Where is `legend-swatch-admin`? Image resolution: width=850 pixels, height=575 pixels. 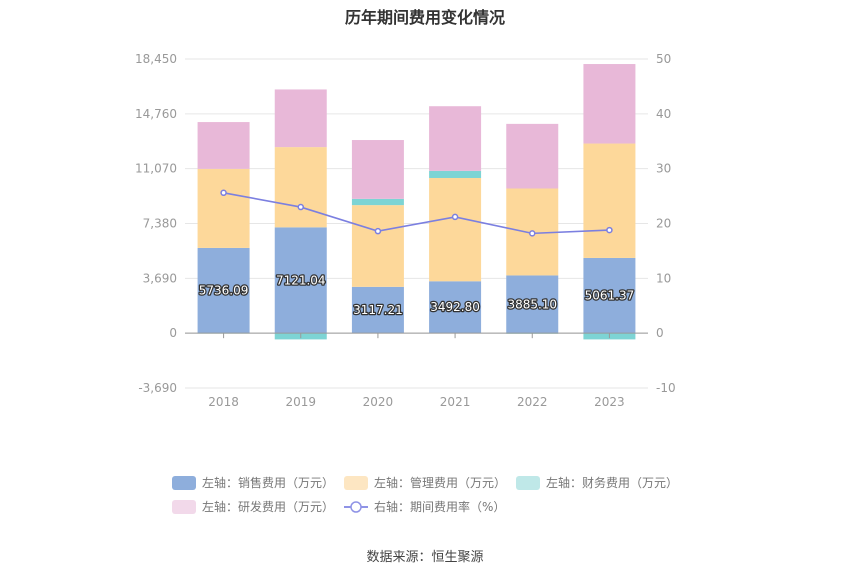 legend-swatch-admin is located at coordinates (356, 482).